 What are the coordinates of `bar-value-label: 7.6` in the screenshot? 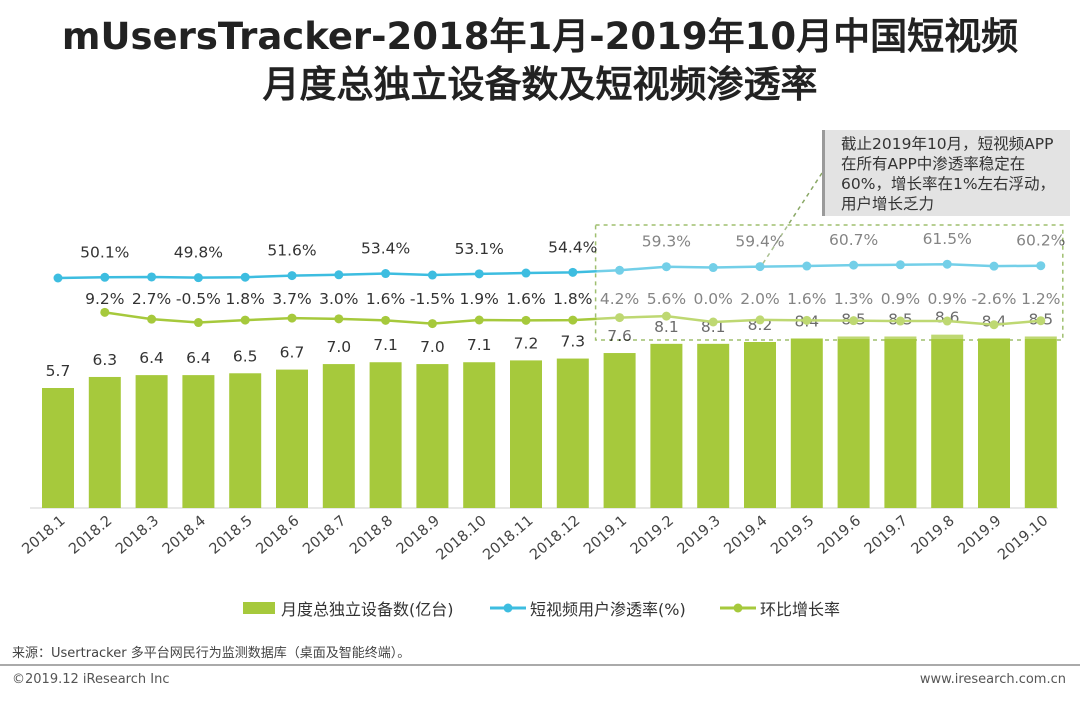 It's located at (619, 336).